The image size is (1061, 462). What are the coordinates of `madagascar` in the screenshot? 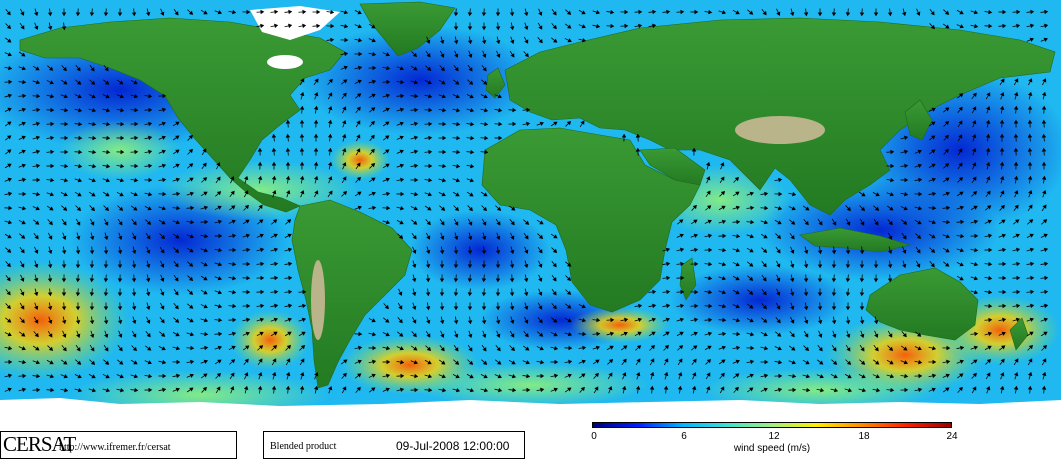 It's located at (688, 279).